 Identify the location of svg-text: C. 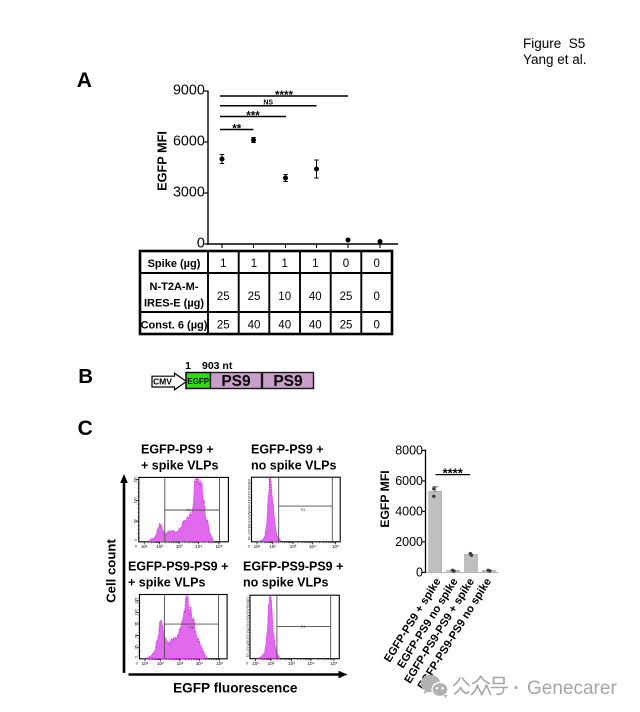
(85, 428).